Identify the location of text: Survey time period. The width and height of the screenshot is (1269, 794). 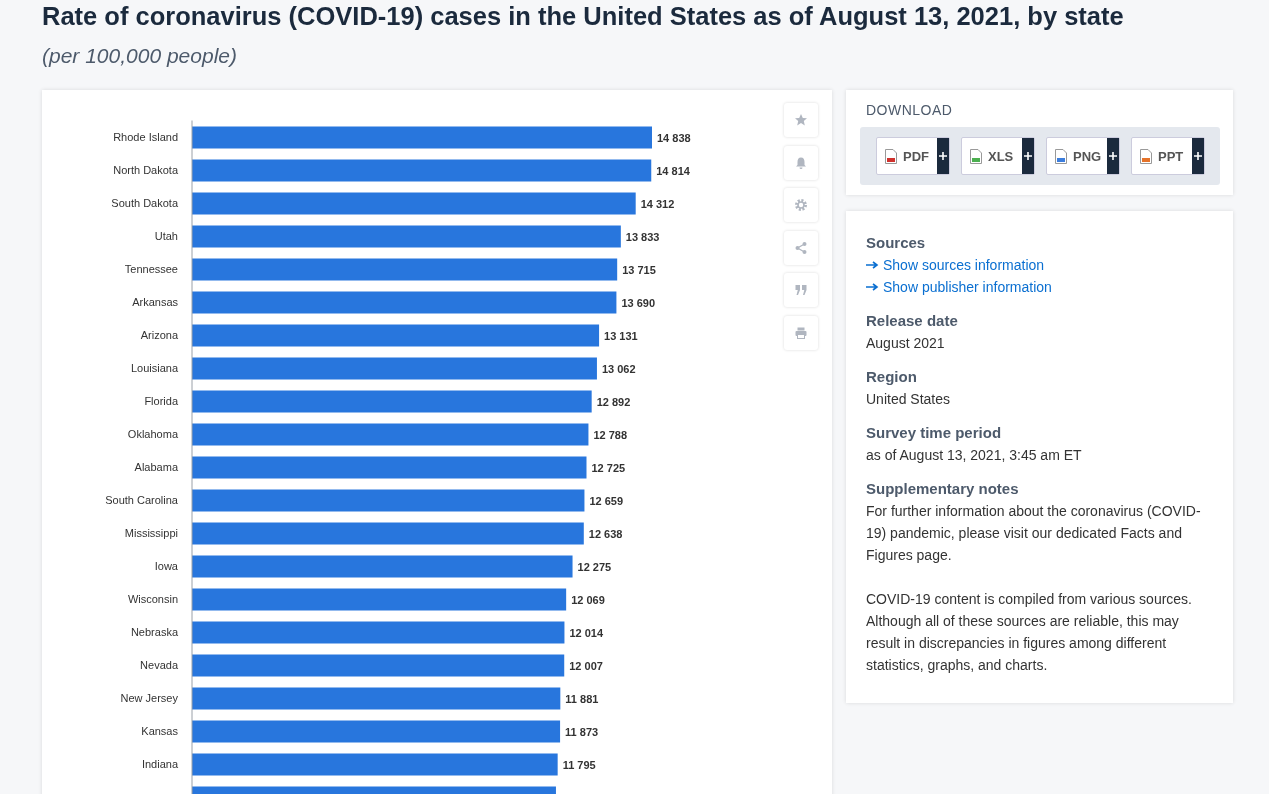
(934, 433).